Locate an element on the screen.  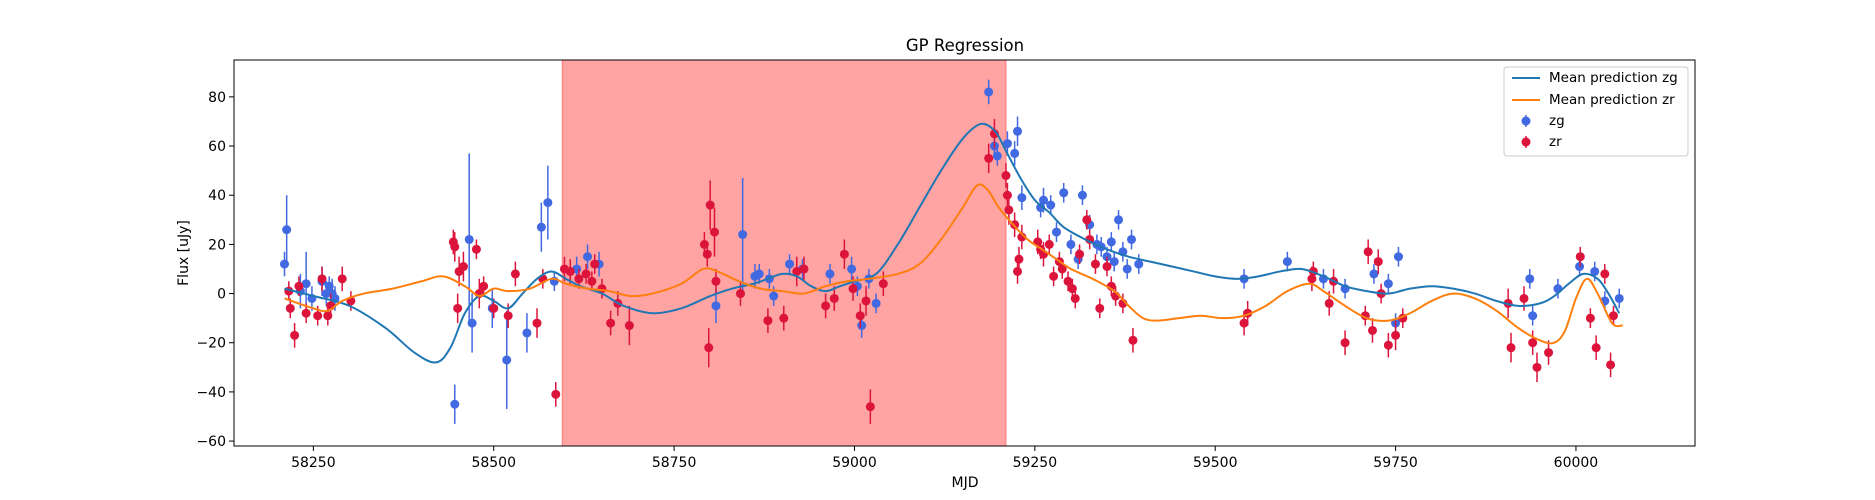
x-tick-label: 58750 is located at coordinates (674, 463).